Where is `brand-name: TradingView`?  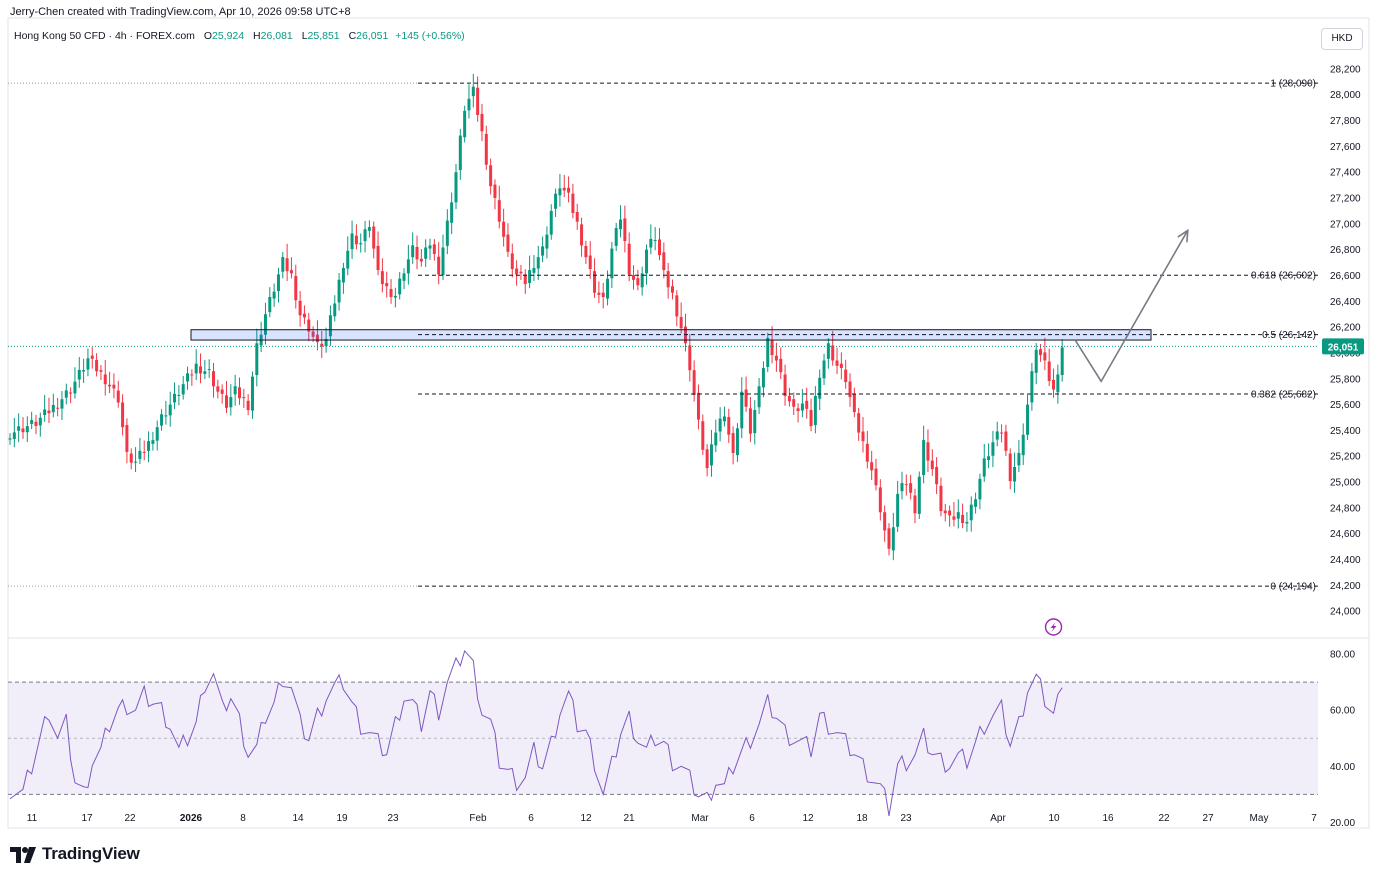
brand-name: TradingView is located at coordinates (91, 853).